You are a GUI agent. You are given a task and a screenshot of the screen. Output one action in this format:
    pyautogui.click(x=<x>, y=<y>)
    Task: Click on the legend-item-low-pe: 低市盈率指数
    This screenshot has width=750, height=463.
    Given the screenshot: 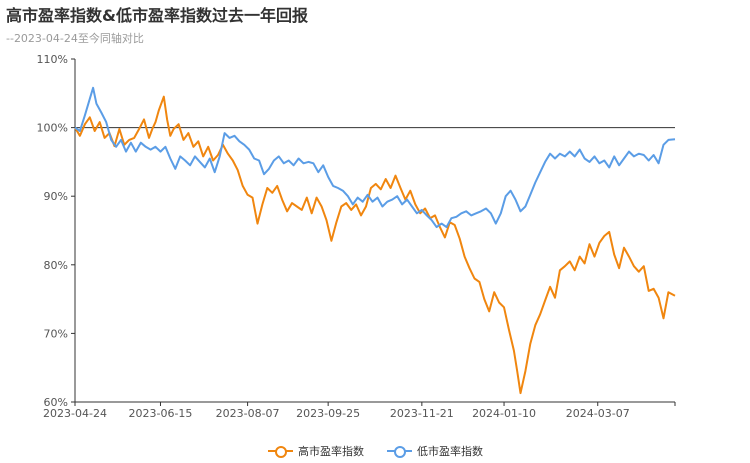 What is the action you would take?
    pyautogui.click(x=435, y=451)
    